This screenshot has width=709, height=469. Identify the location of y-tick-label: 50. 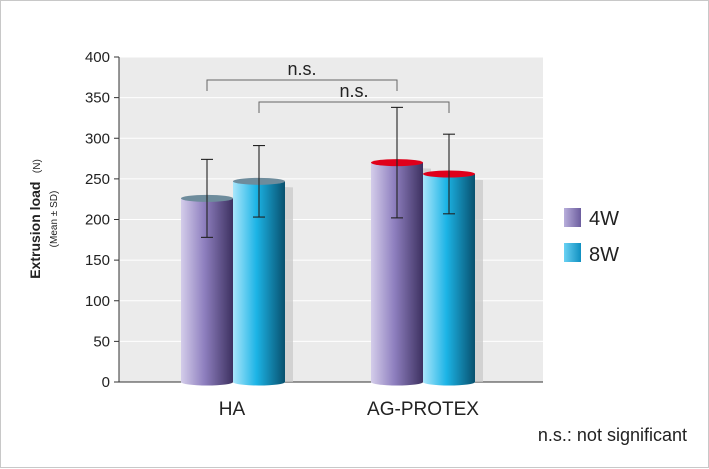
(101, 341).